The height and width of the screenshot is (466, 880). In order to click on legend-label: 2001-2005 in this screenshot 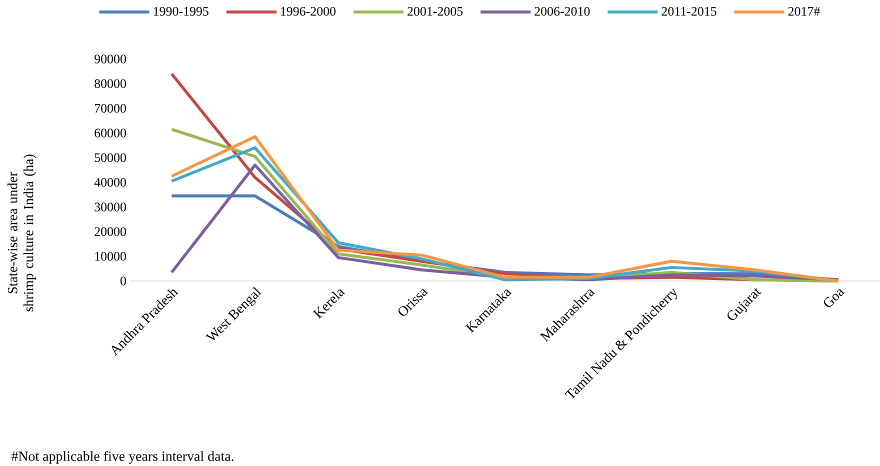, I will do `click(435, 11)`.